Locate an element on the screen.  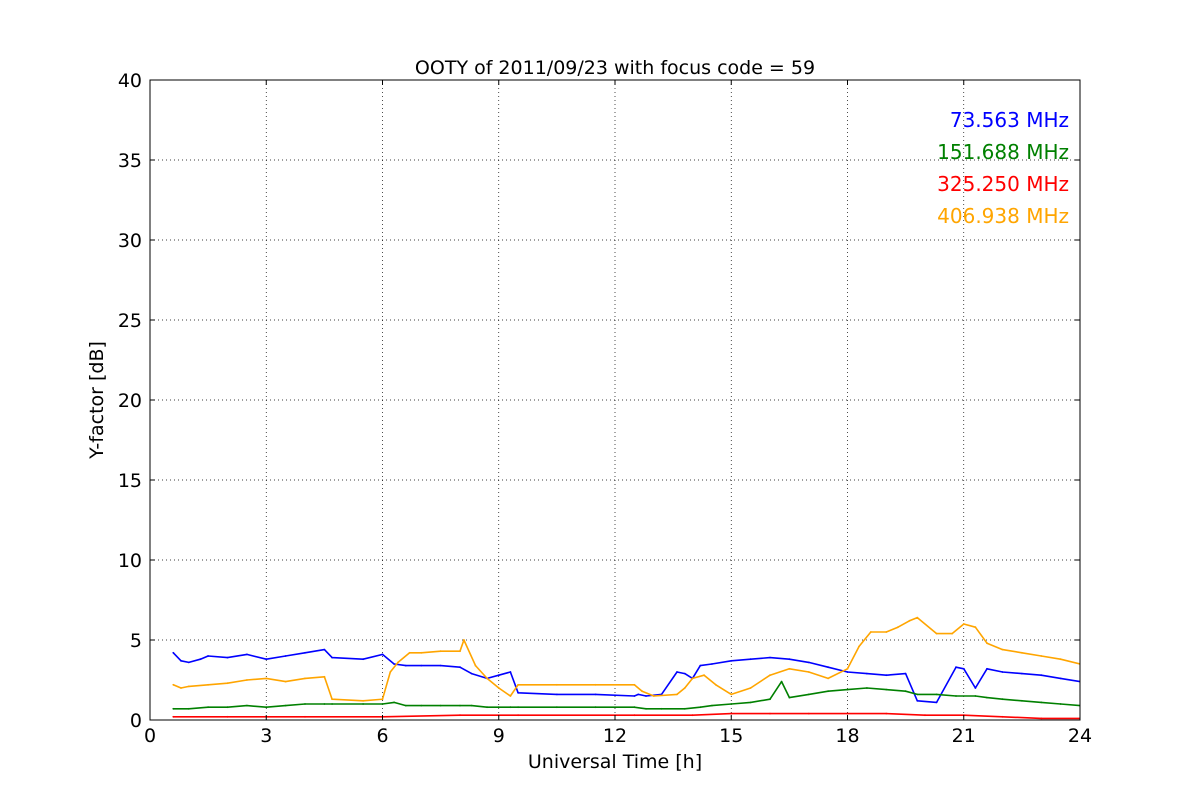
y-tick-label: 5 is located at coordinates (136, 641).